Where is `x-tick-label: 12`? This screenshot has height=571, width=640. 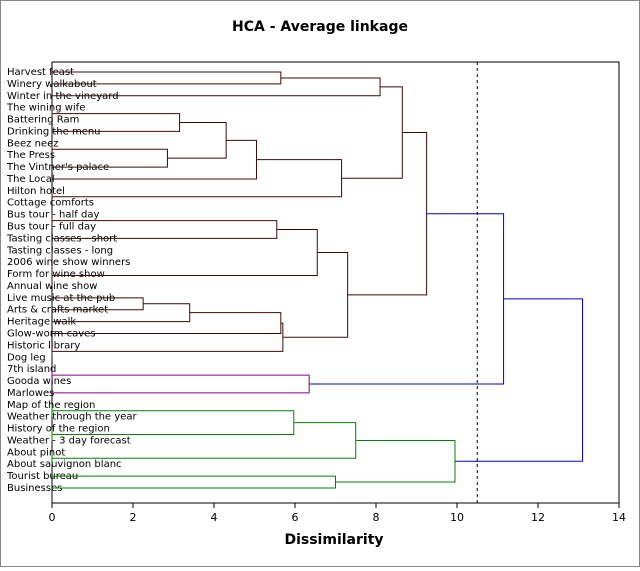
x-tick-label: 12 is located at coordinates (538, 517).